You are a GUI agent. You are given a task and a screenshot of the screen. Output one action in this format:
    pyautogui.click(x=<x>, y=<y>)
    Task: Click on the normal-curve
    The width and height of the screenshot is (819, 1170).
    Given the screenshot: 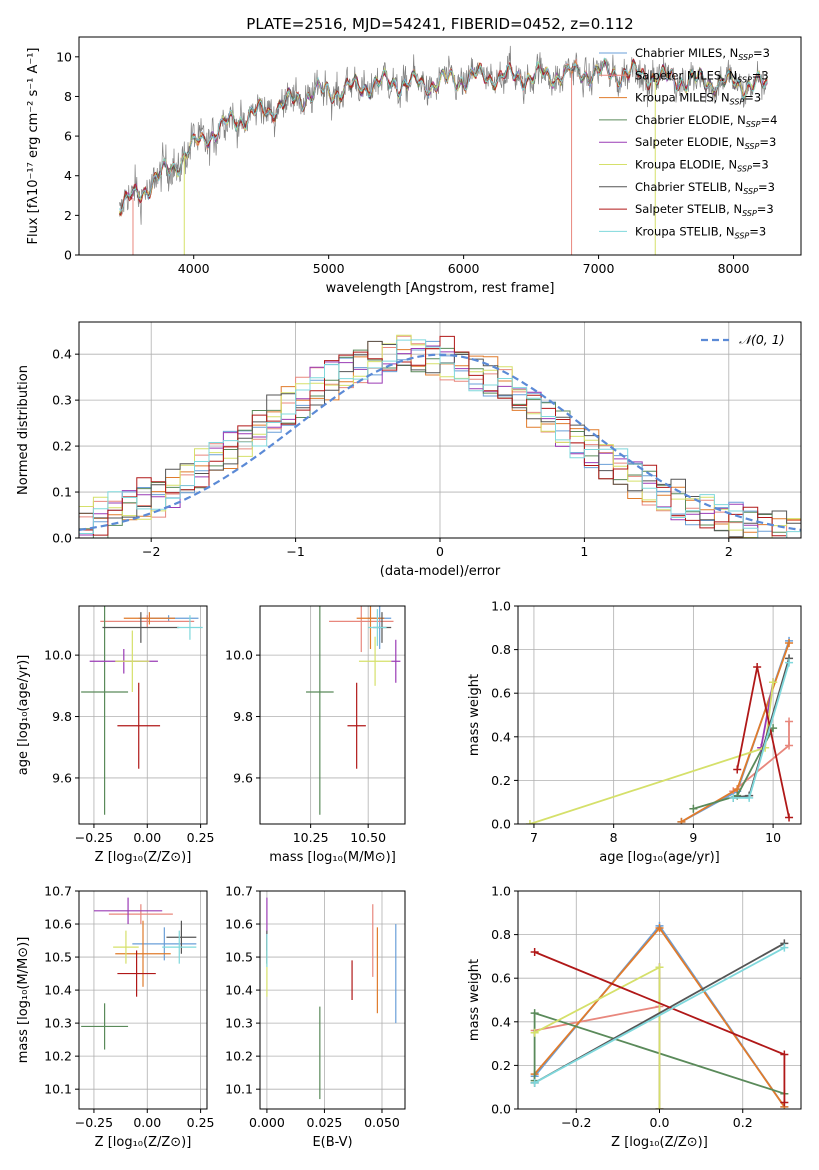 What is the action you would take?
    pyautogui.click(x=440, y=442)
    